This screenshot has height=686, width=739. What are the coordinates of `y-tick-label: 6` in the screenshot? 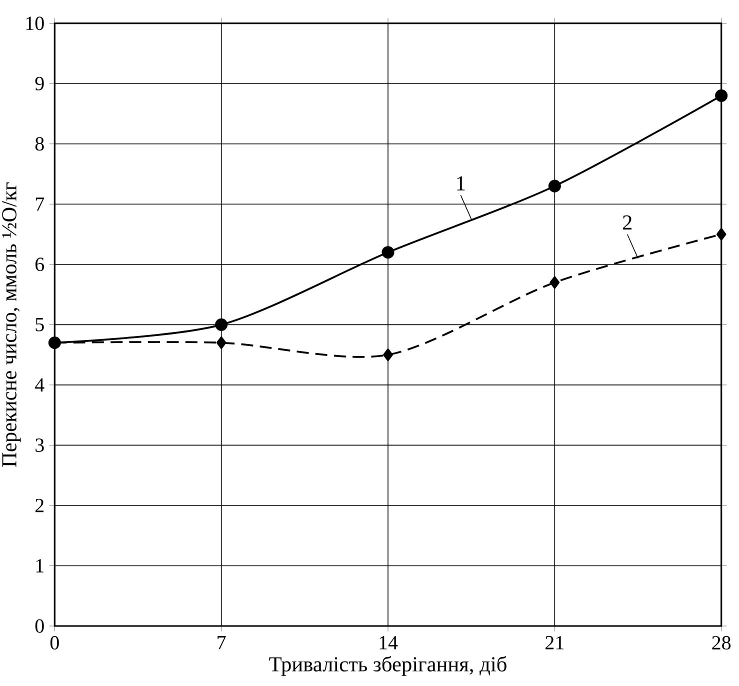 It's located at (39, 265).